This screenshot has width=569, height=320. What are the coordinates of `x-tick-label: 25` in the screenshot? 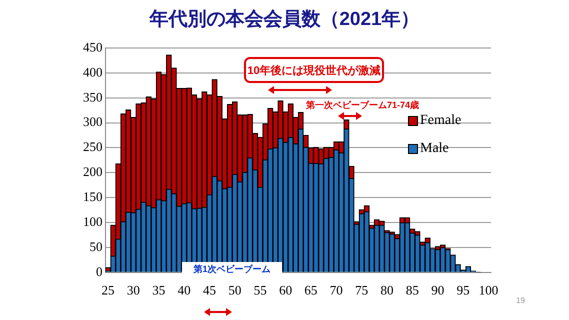 It's located at (108, 290).